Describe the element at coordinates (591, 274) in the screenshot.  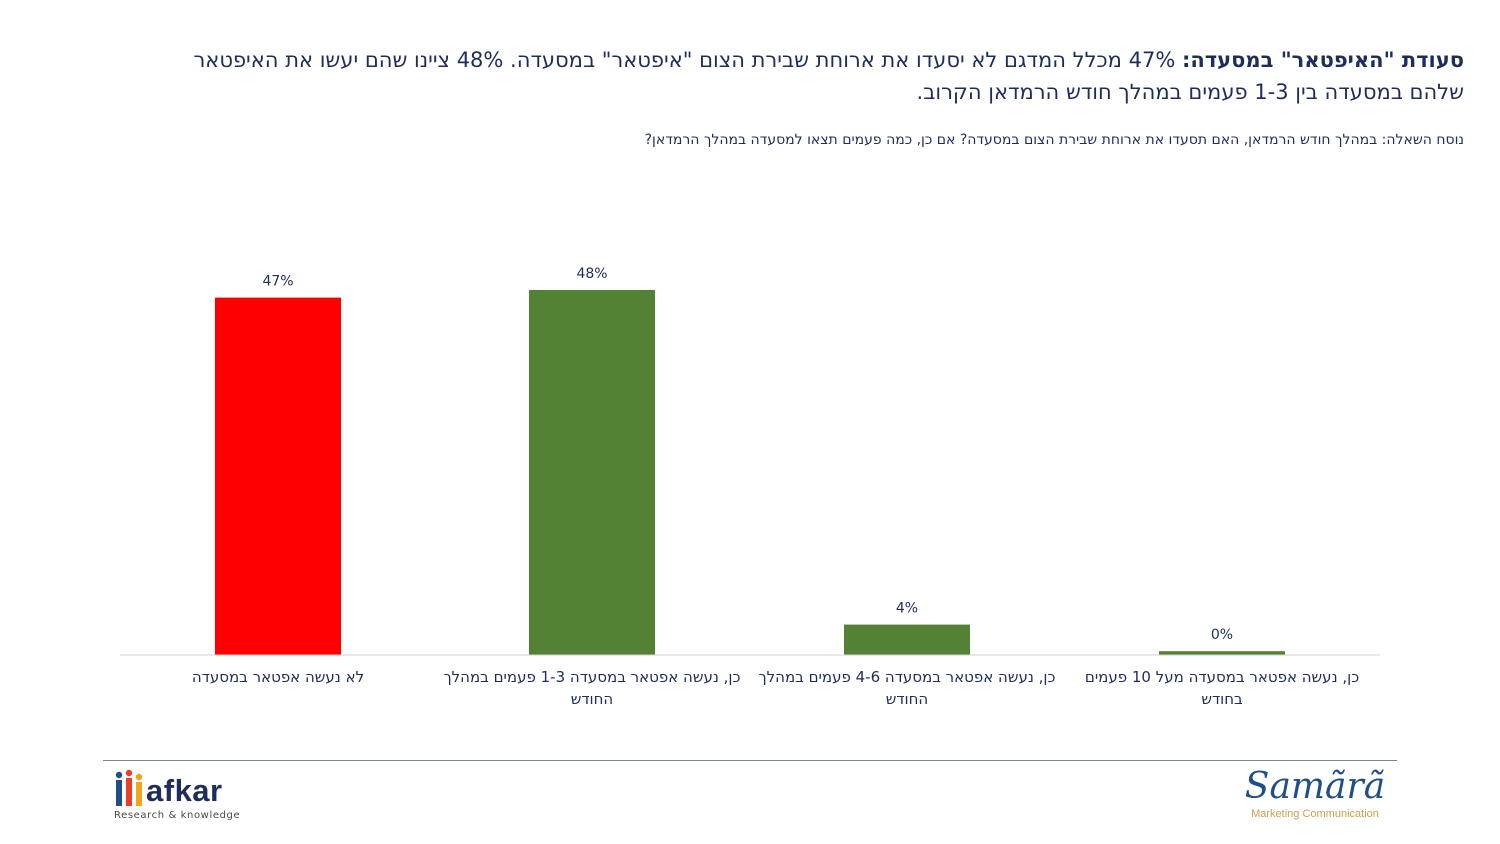
I see `bar-value-label-2: 48%` at that location.